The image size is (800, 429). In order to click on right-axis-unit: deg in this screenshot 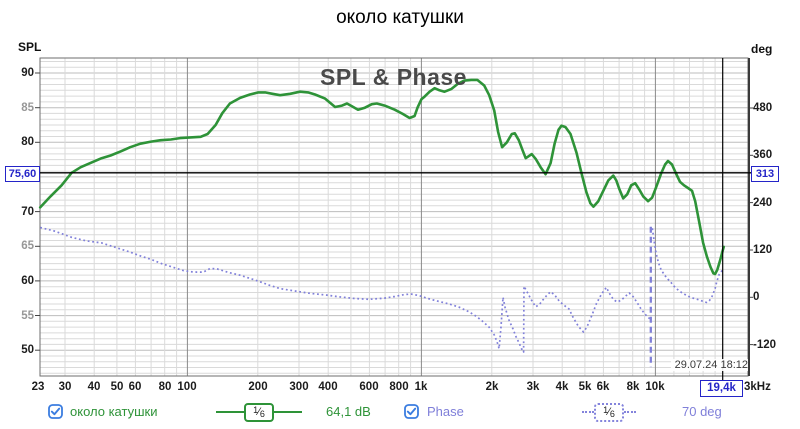, I will do `click(762, 49)`.